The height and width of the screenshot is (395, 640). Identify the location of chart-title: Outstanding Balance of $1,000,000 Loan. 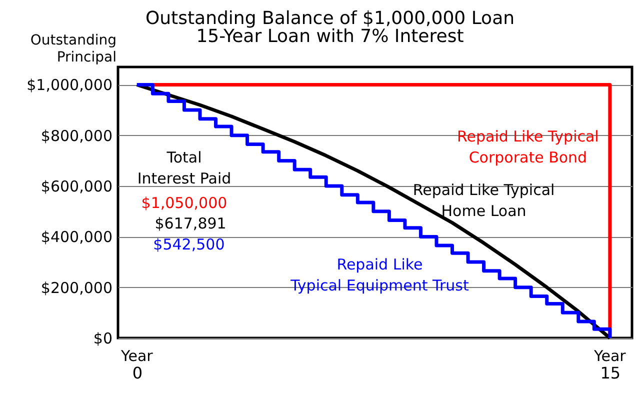
(330, 18).